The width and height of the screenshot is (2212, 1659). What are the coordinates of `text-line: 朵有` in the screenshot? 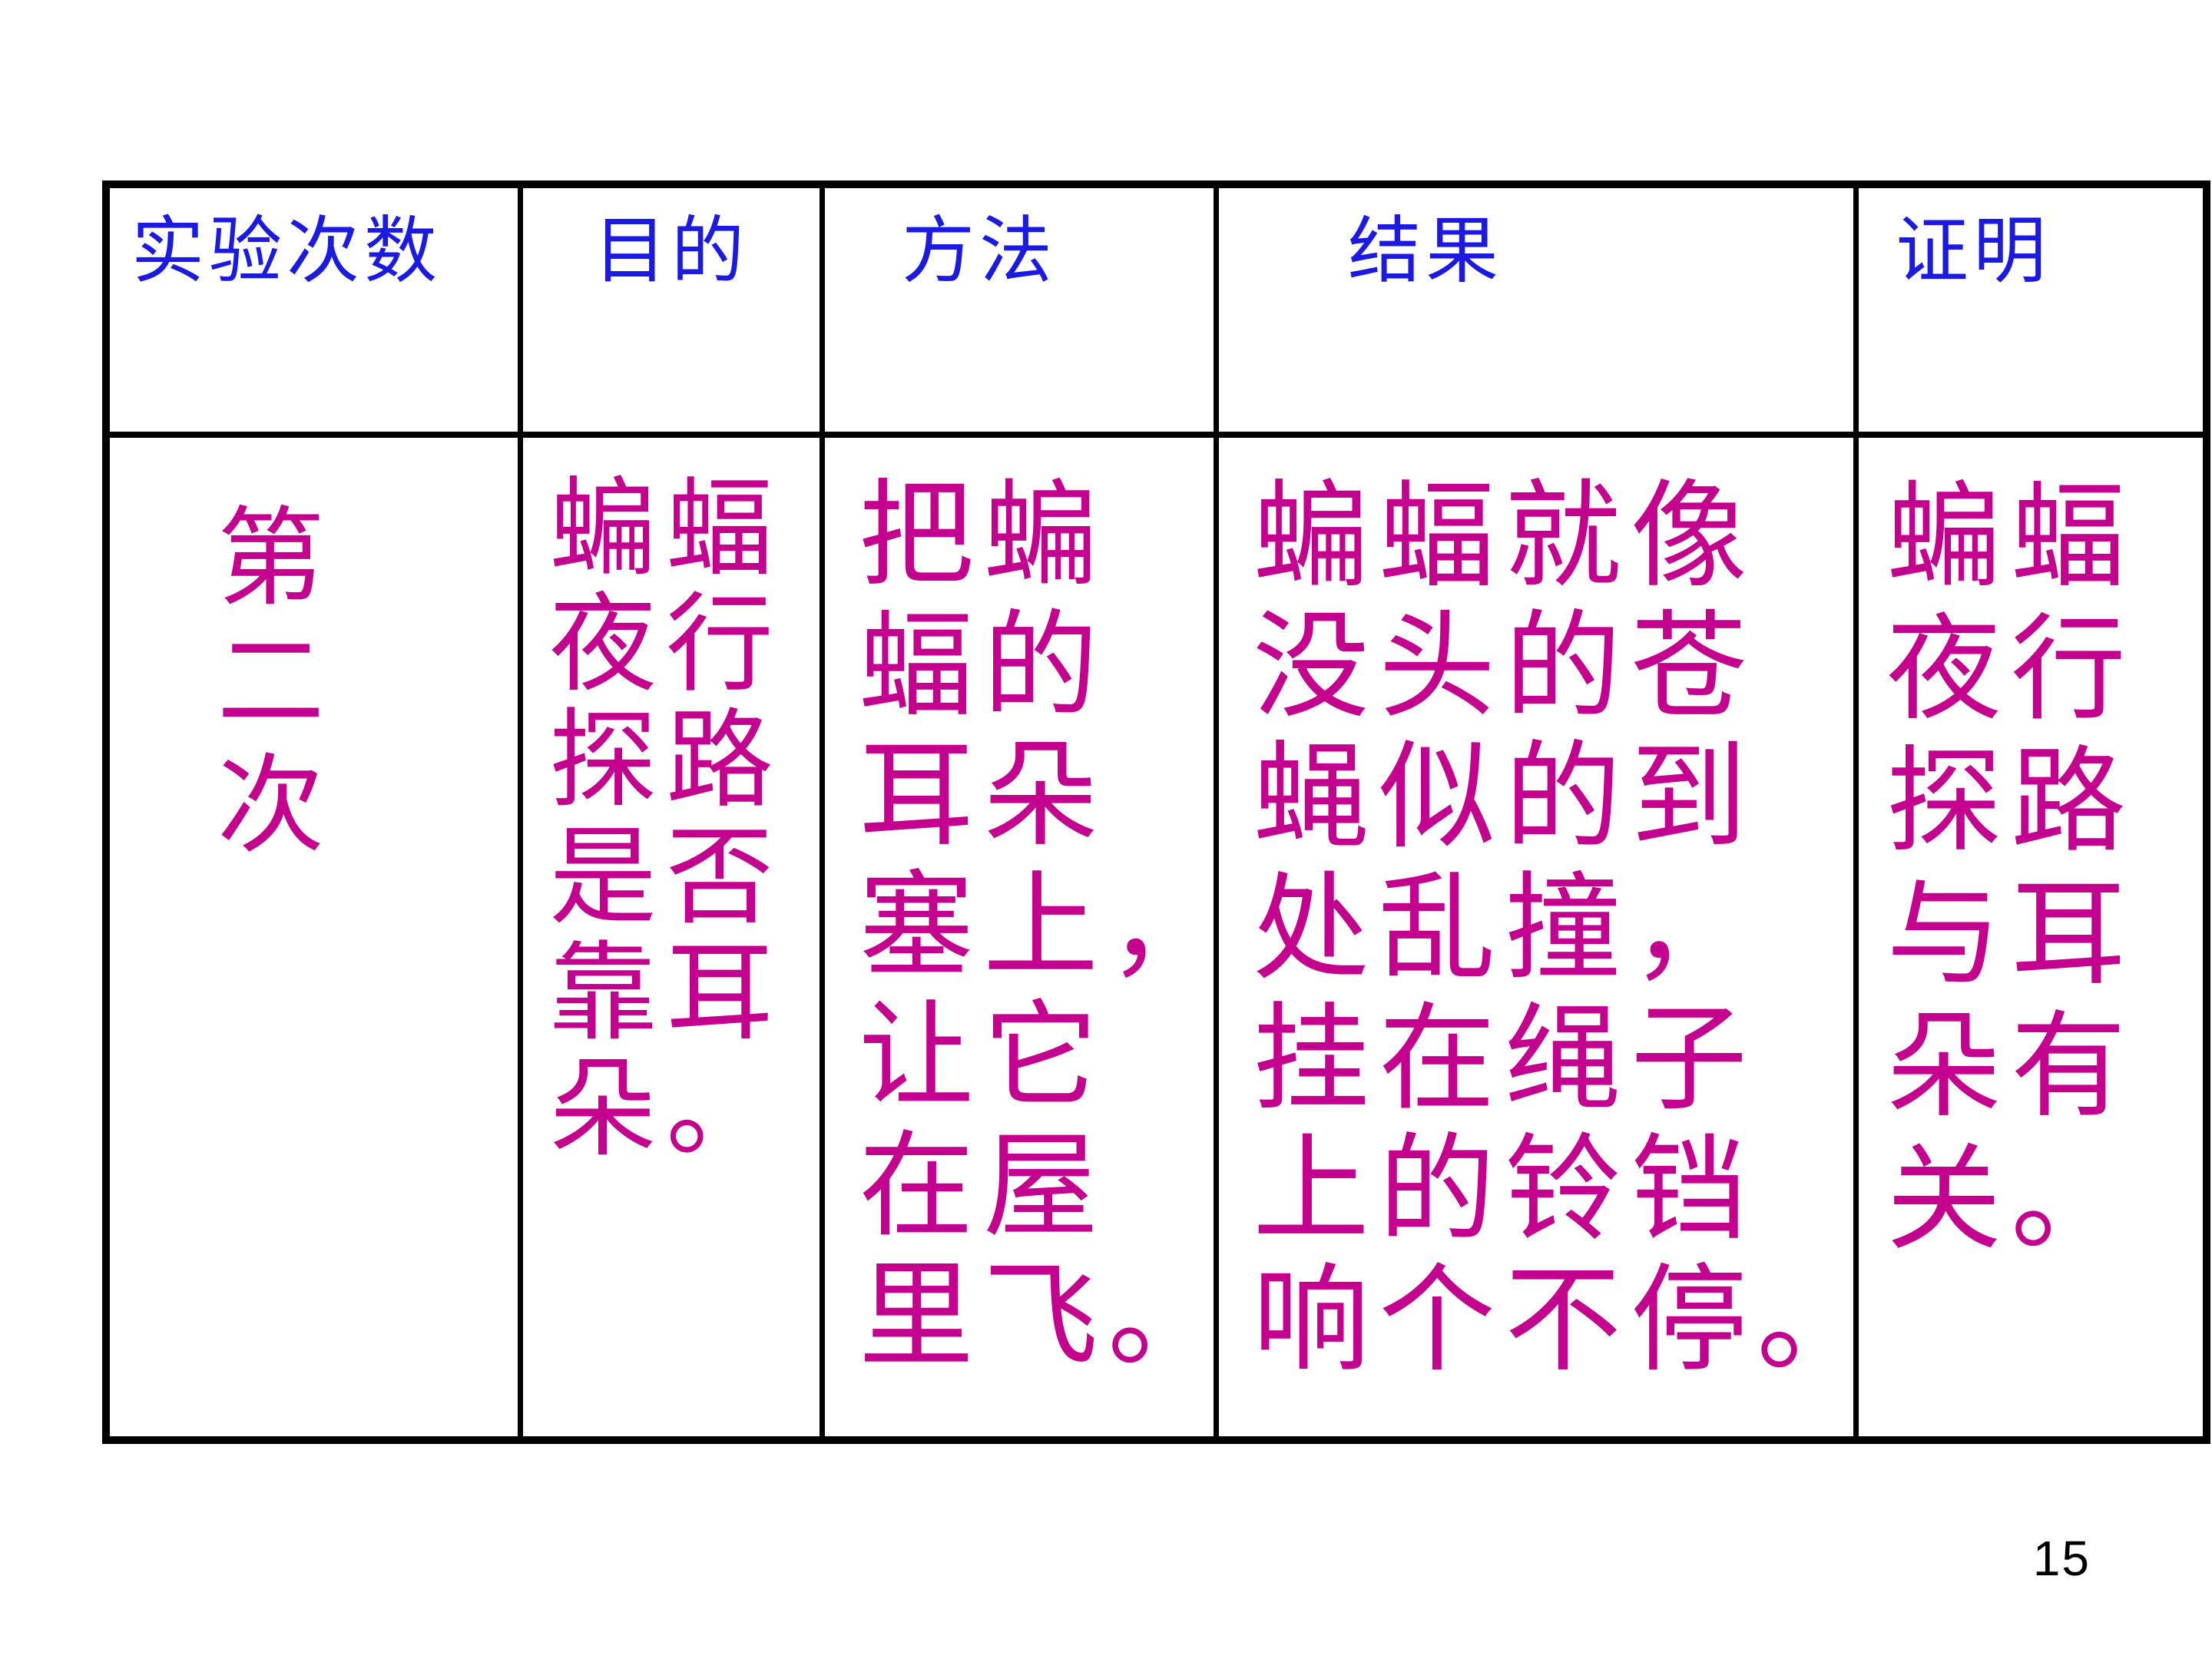 It's located at (2011, 1067).